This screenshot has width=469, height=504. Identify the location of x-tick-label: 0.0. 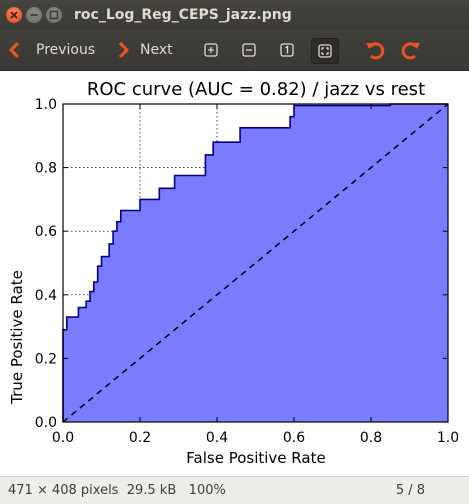
(63, 438).